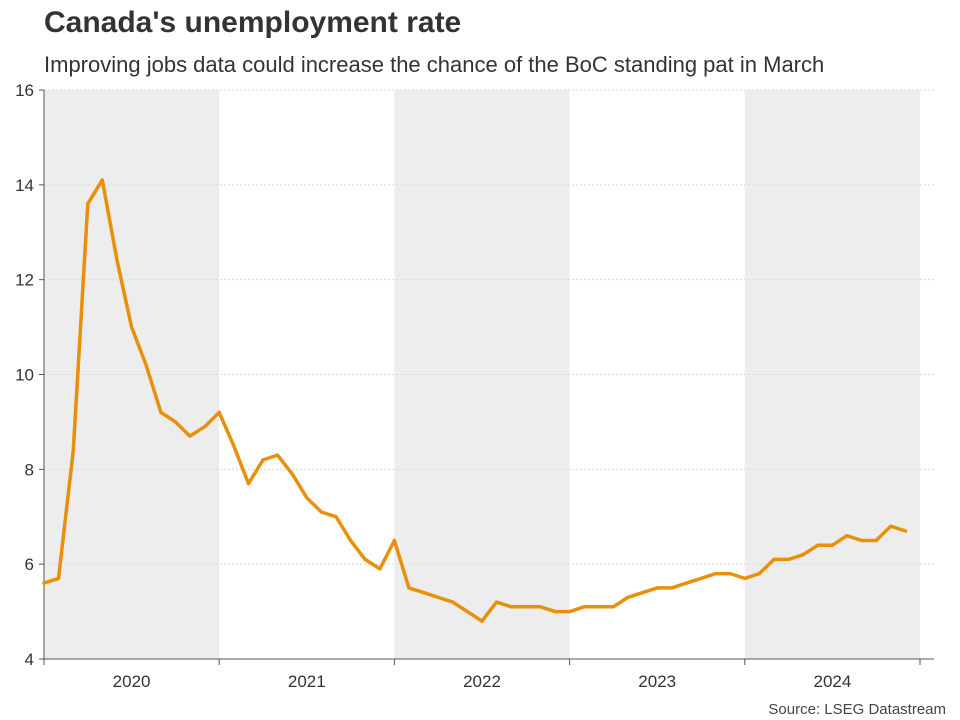 The image size is (960, 720). I want to click on x-tick-label-2022: 2022, so click(482, 681).